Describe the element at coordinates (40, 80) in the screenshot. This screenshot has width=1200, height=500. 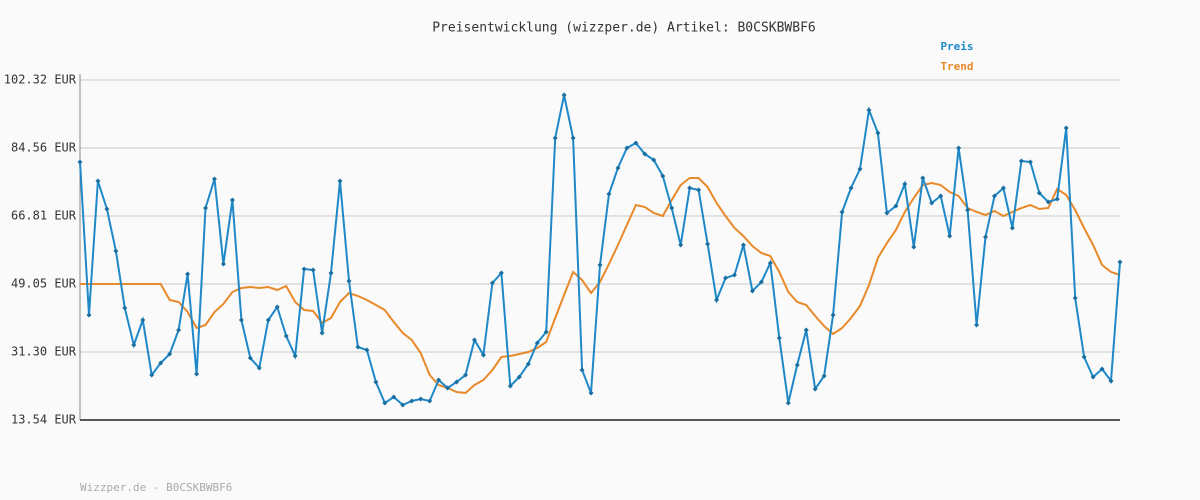
I see `y-tick-label: 102.32 EUR` at that location.